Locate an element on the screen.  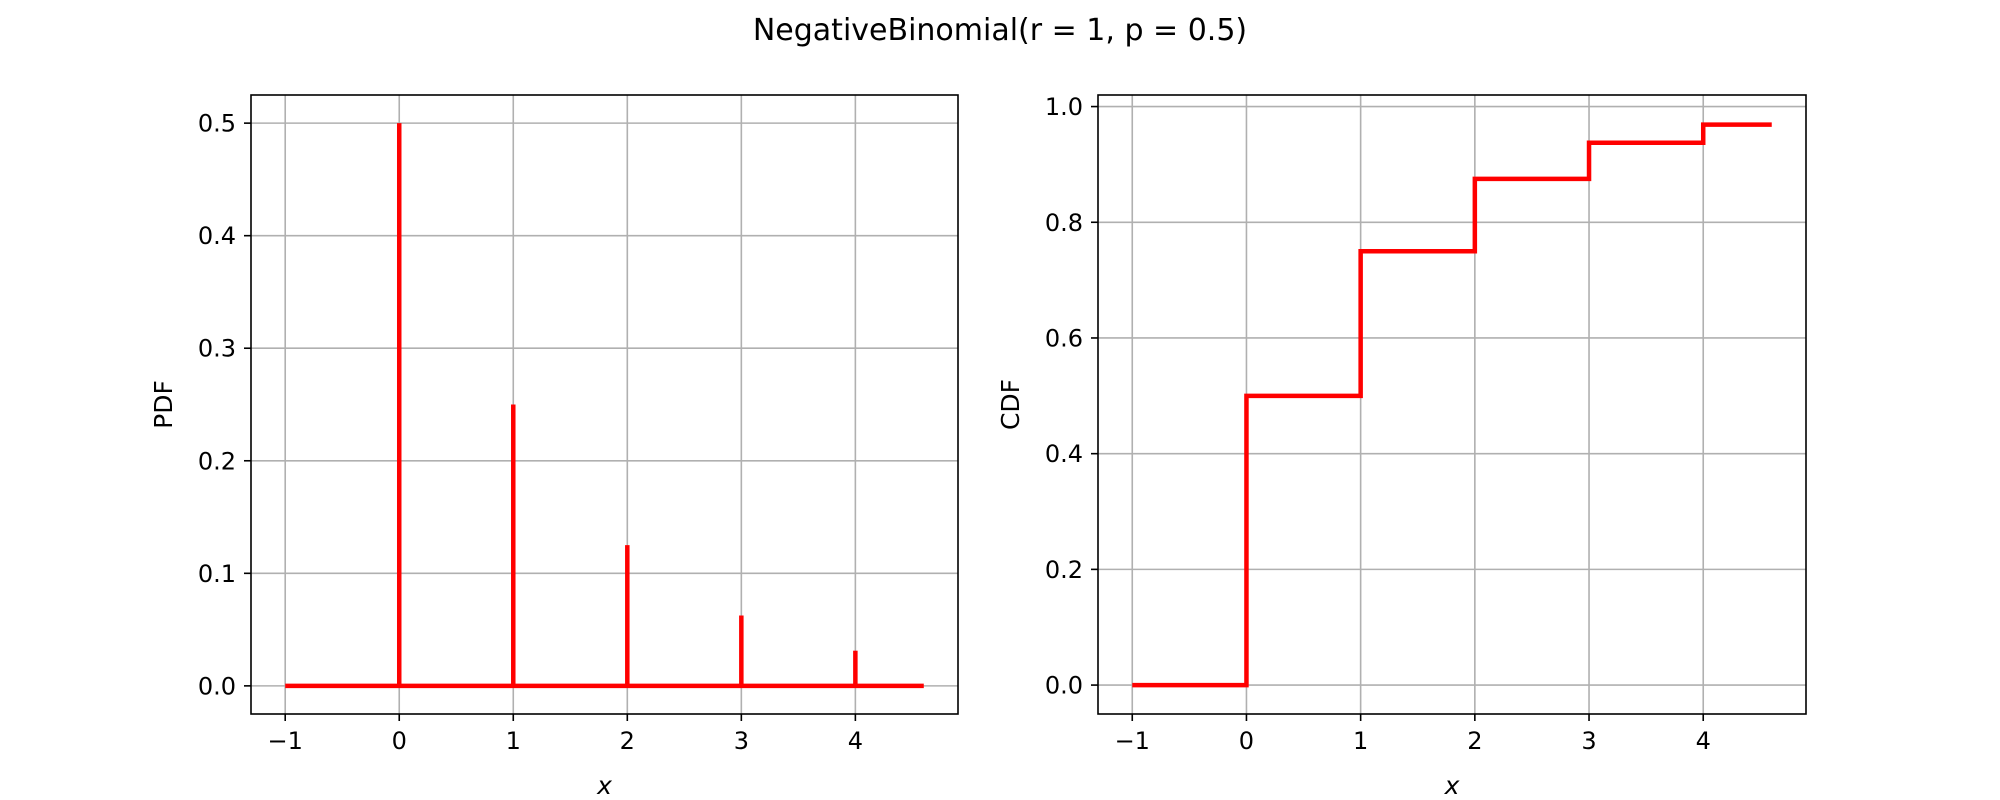
pdf-x-ticks: −1 0 1 2 3 4 is located at coordinates (565, 734).